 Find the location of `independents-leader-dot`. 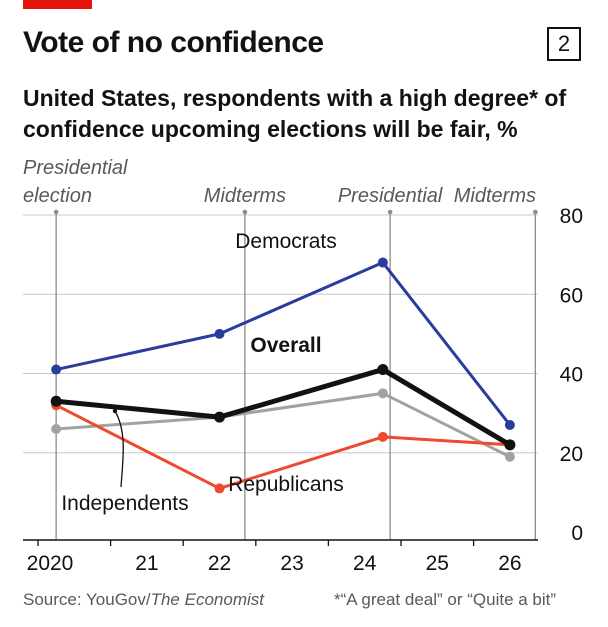

independents-leader-dot is located at coordinates (115, 411).